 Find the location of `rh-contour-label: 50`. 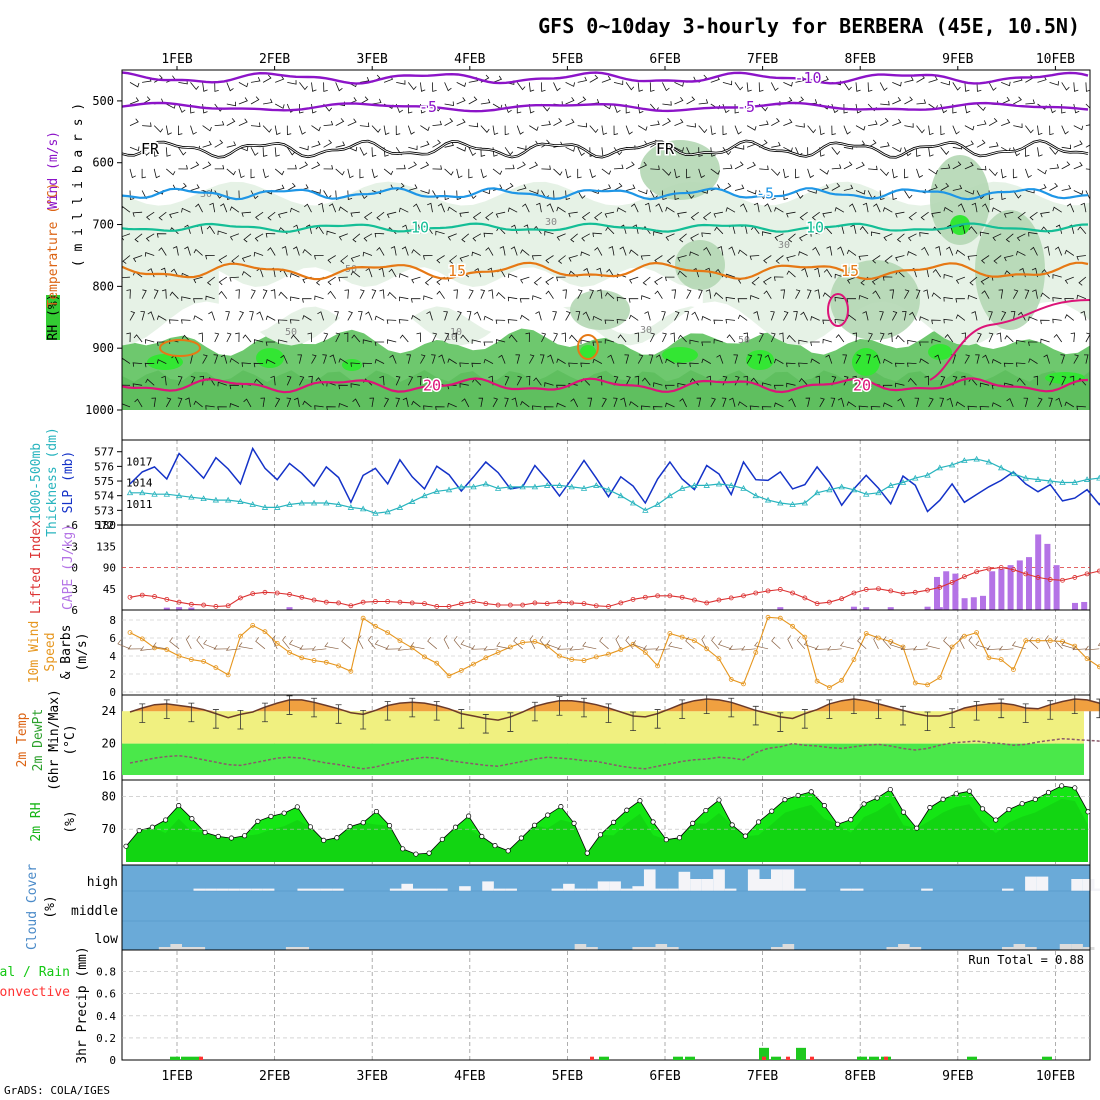

rh-contour-label: 50 is located at coordinates (744, 340).